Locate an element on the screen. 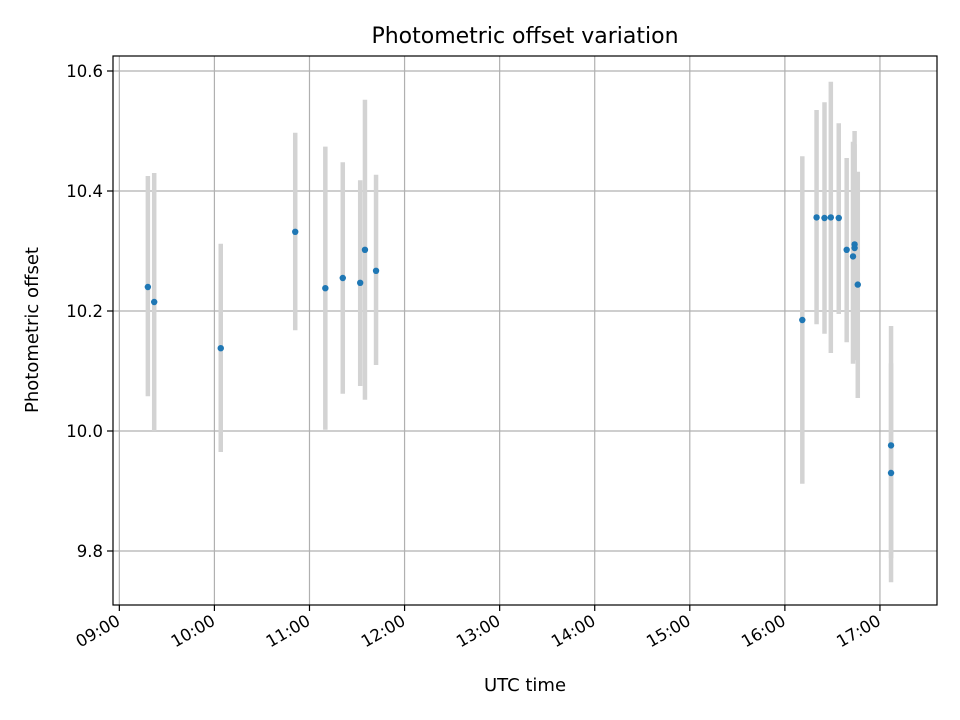  y-tick-label: 9.8 is located at coordinates (90, 551).